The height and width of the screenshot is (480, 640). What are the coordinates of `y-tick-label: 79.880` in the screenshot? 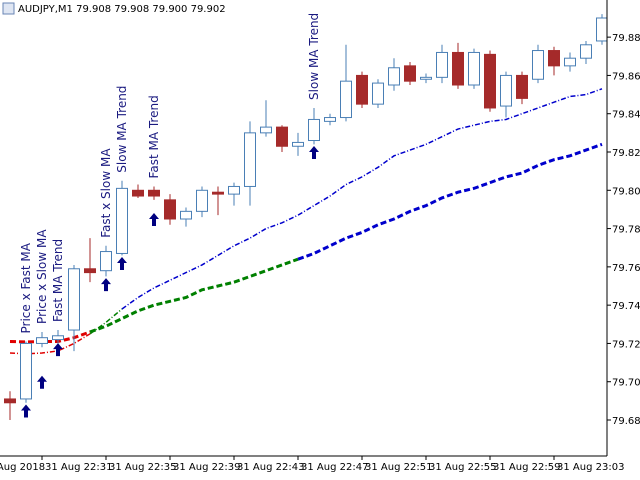 It's located at (626, 38).